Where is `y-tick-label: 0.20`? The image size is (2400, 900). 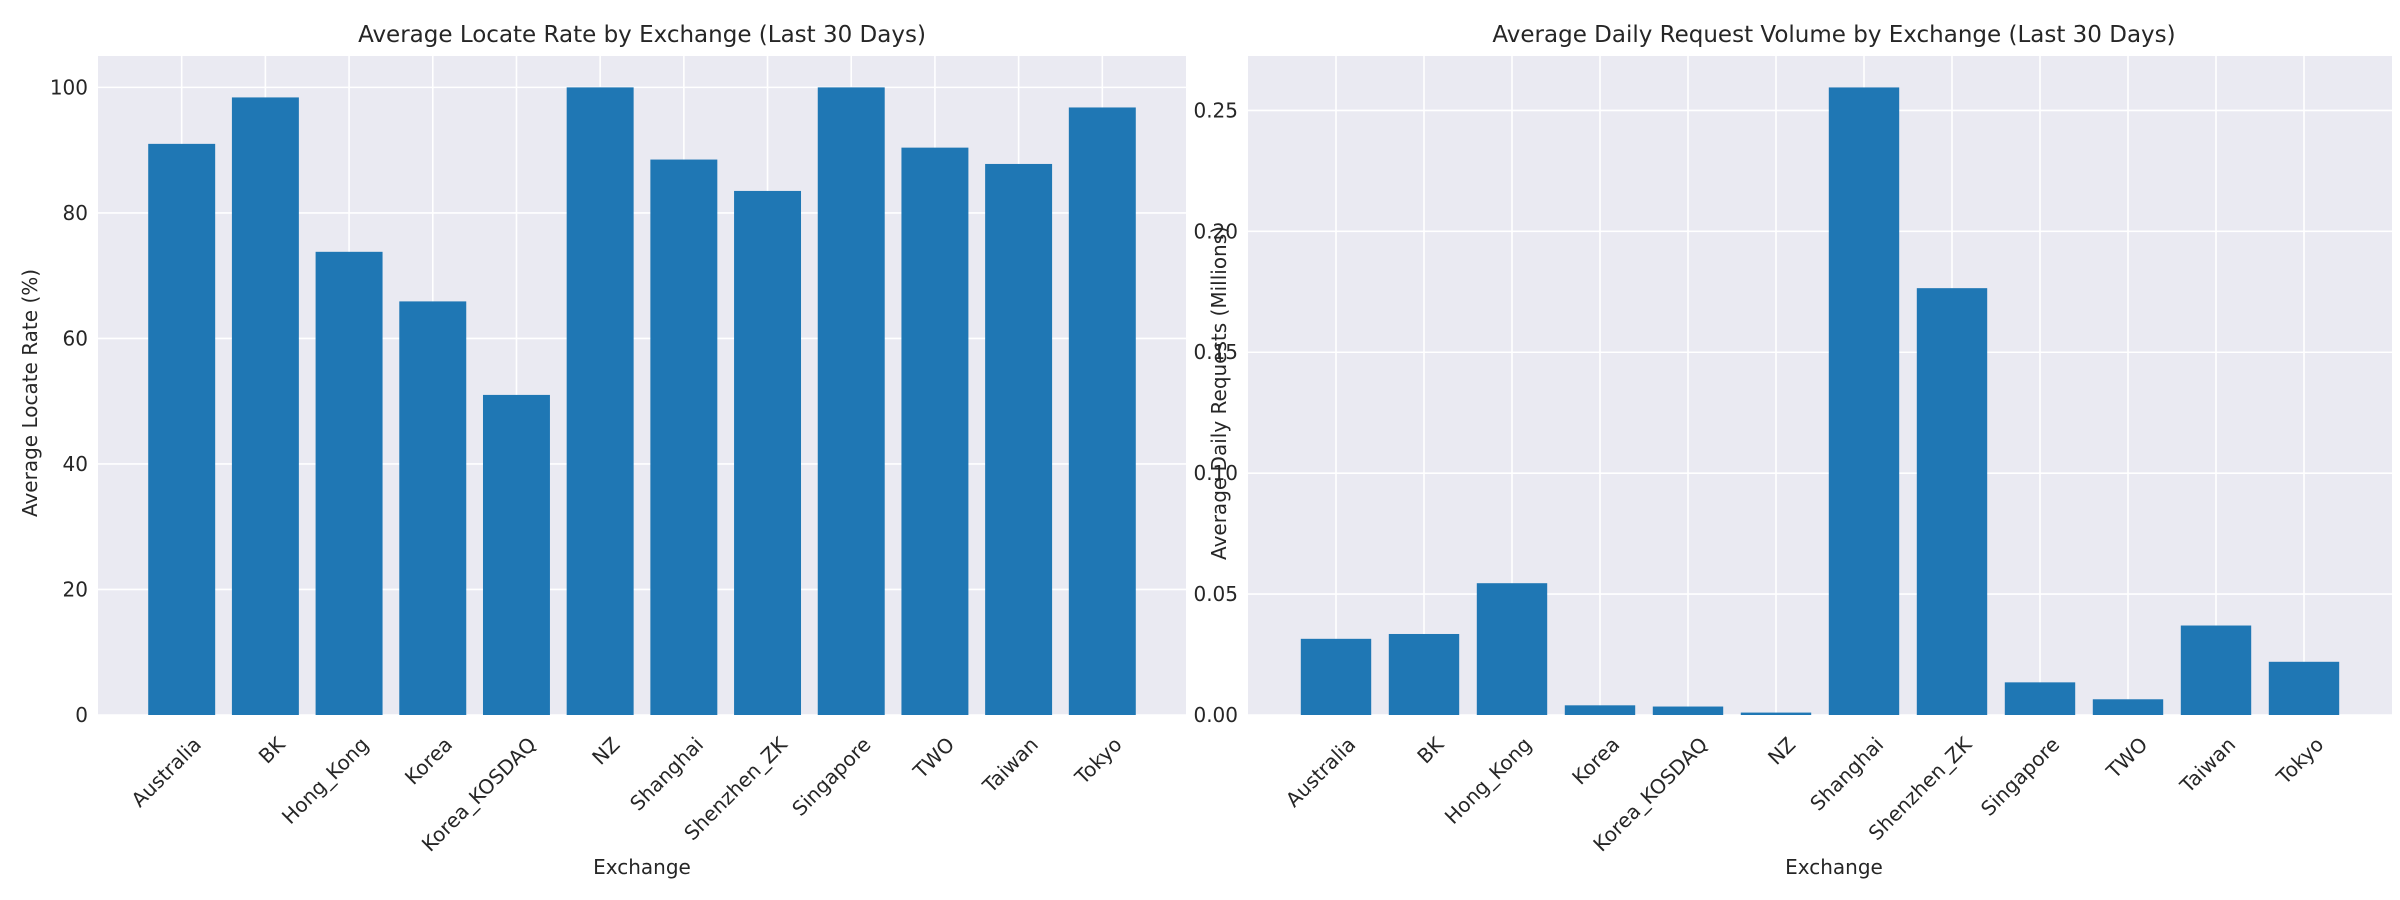 y-tick-label: 0.20 is located at coordinates (1215, 231).